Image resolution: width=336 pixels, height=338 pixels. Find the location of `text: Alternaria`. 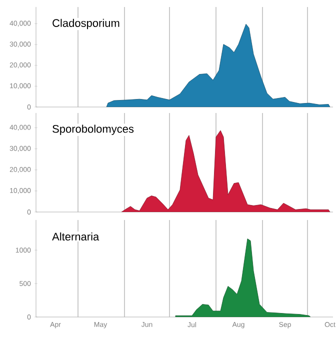

text: Alternaria is located at coordinates (76, 236).